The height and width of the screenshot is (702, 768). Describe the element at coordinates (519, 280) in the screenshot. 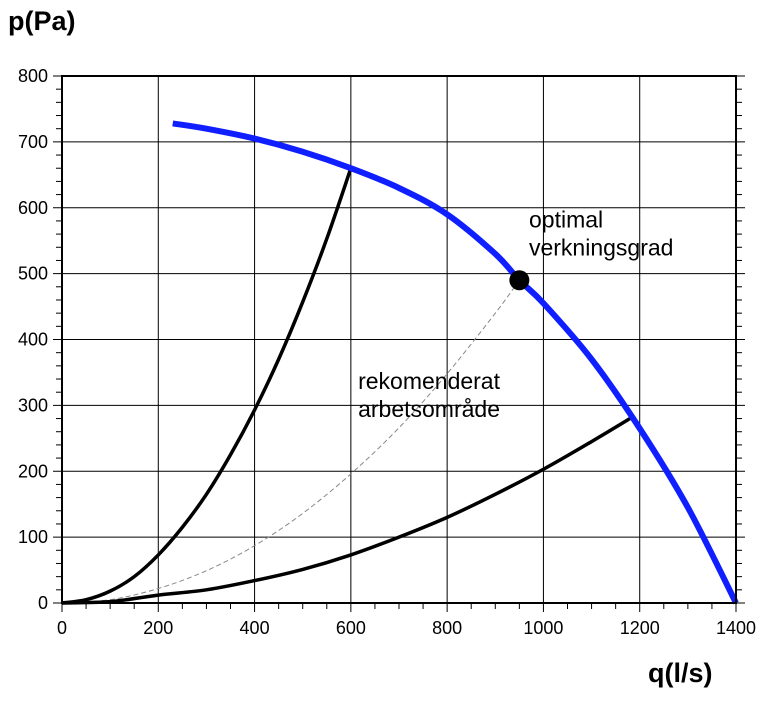

I see `optimal-point` at that location.